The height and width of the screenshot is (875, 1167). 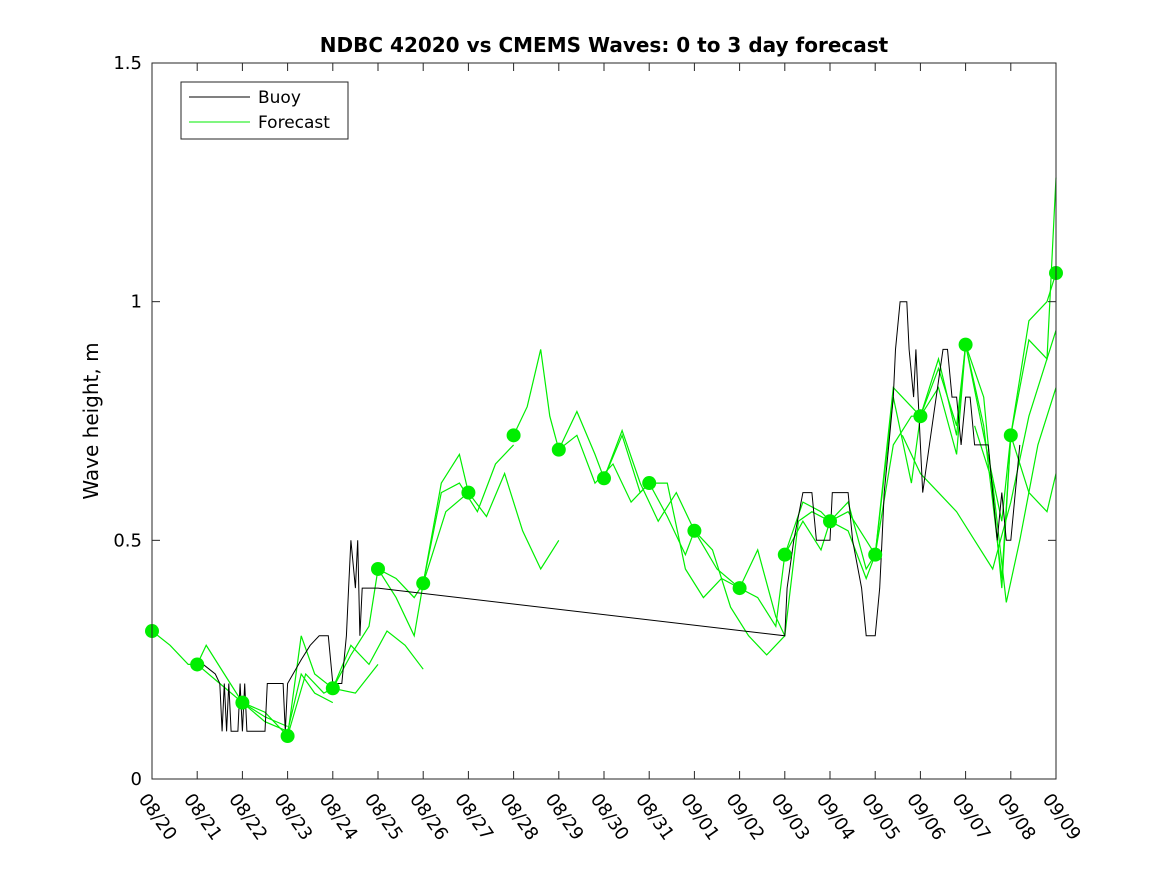 What do you see at coordinates (91, 420) in the screenshot?
I see `y-axis-label: Wave height, m` at bounding box center [91, 420].